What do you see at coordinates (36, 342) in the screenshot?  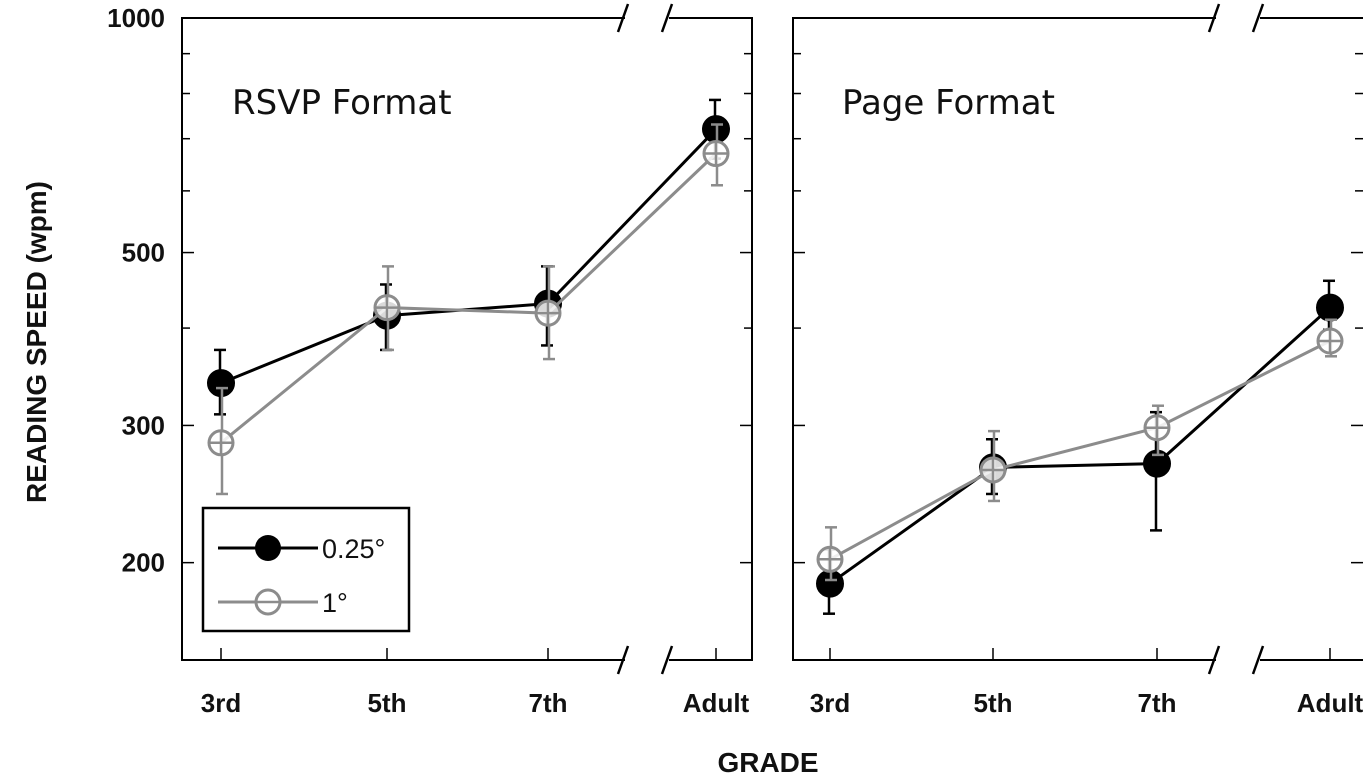 I see `y-axis-title: READING SPEED (wpm)` at bounding box center [36, 342].